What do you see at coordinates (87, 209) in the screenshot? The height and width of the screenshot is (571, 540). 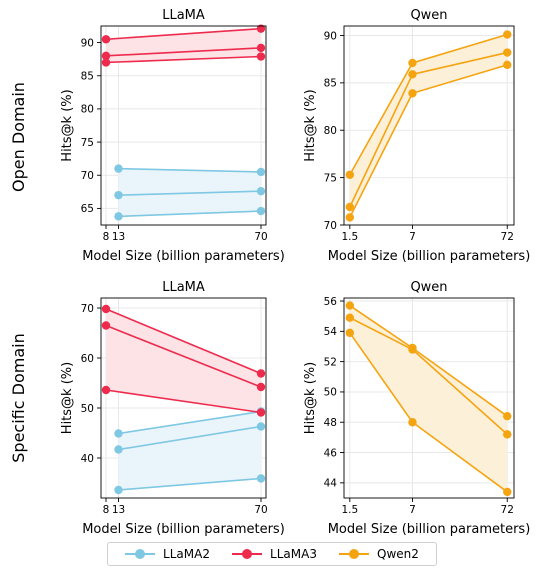 I see `y-tick-label-0: 65` at bounding box center [87, 209].